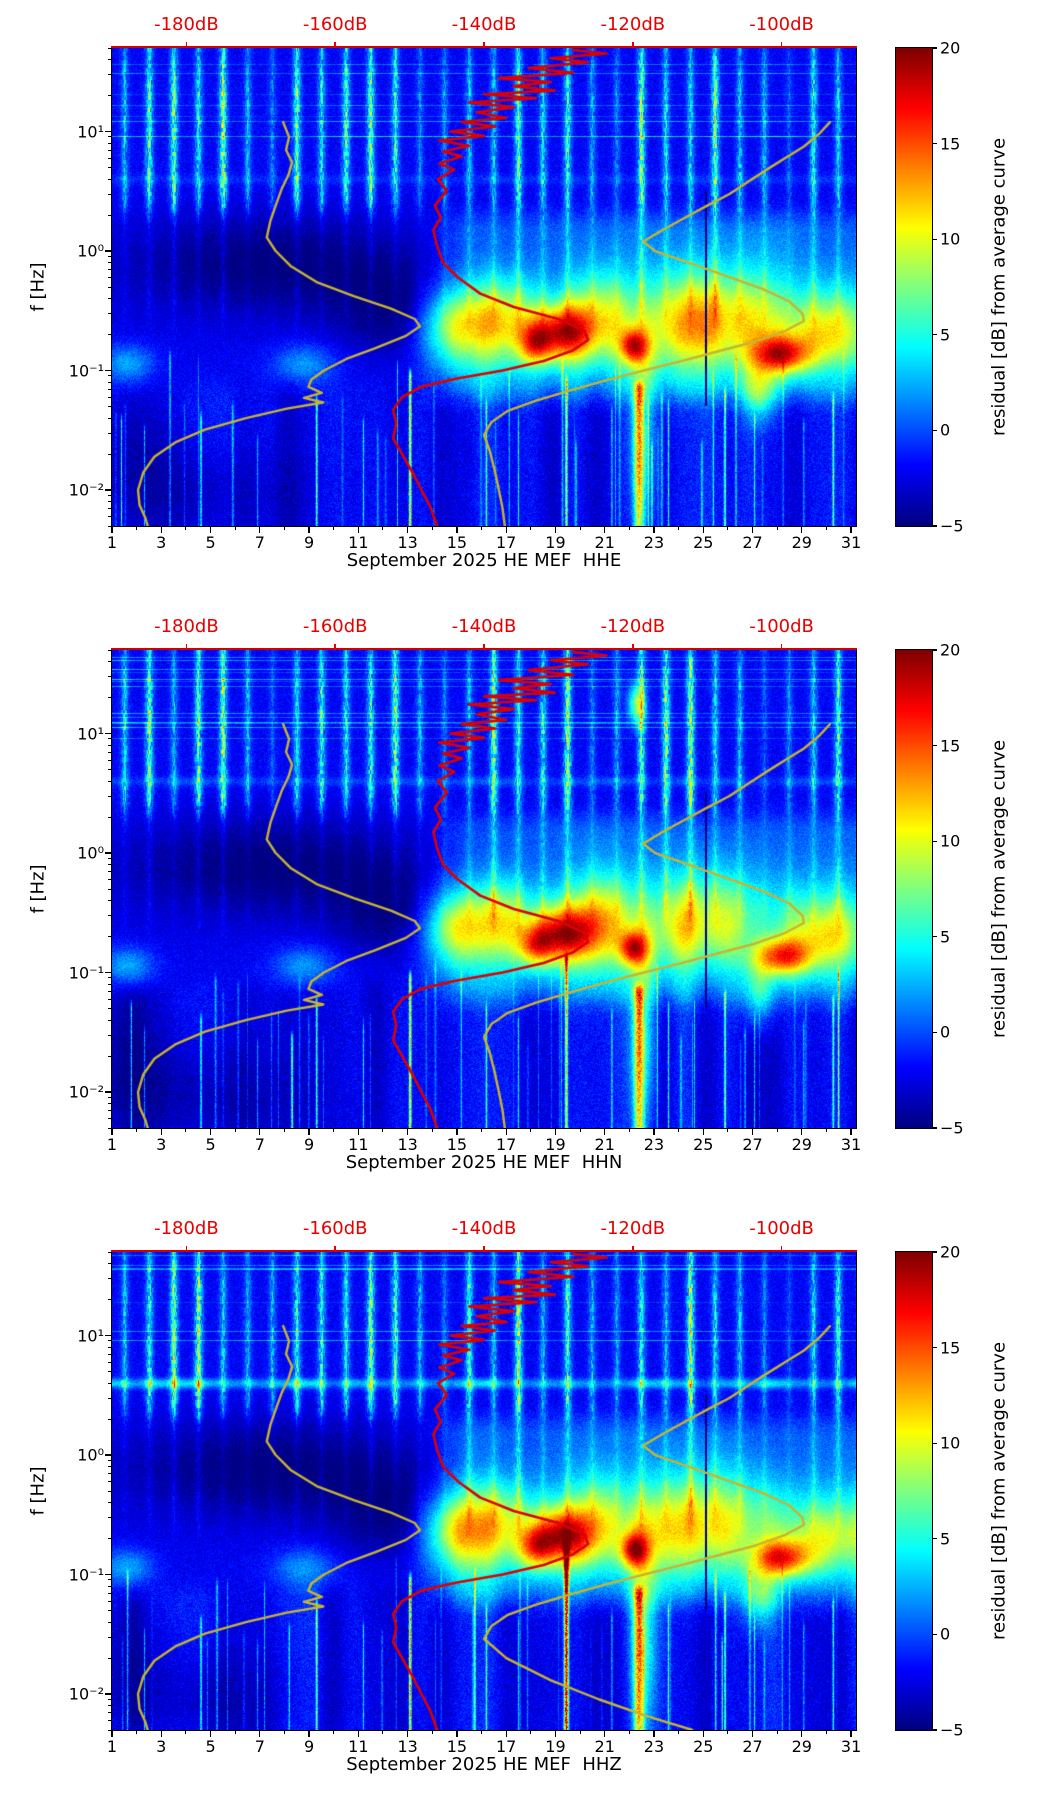 The height and width of the screenshot is (1806, 1052). Describe the element at coordinates (752, 542) in the screenshot. I see `x-axis-tick-label: 27` at that location.